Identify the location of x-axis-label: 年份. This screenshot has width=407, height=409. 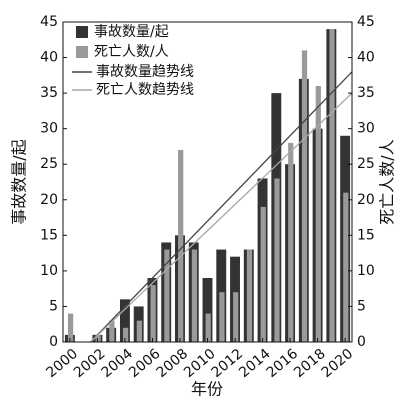
(207, 389).